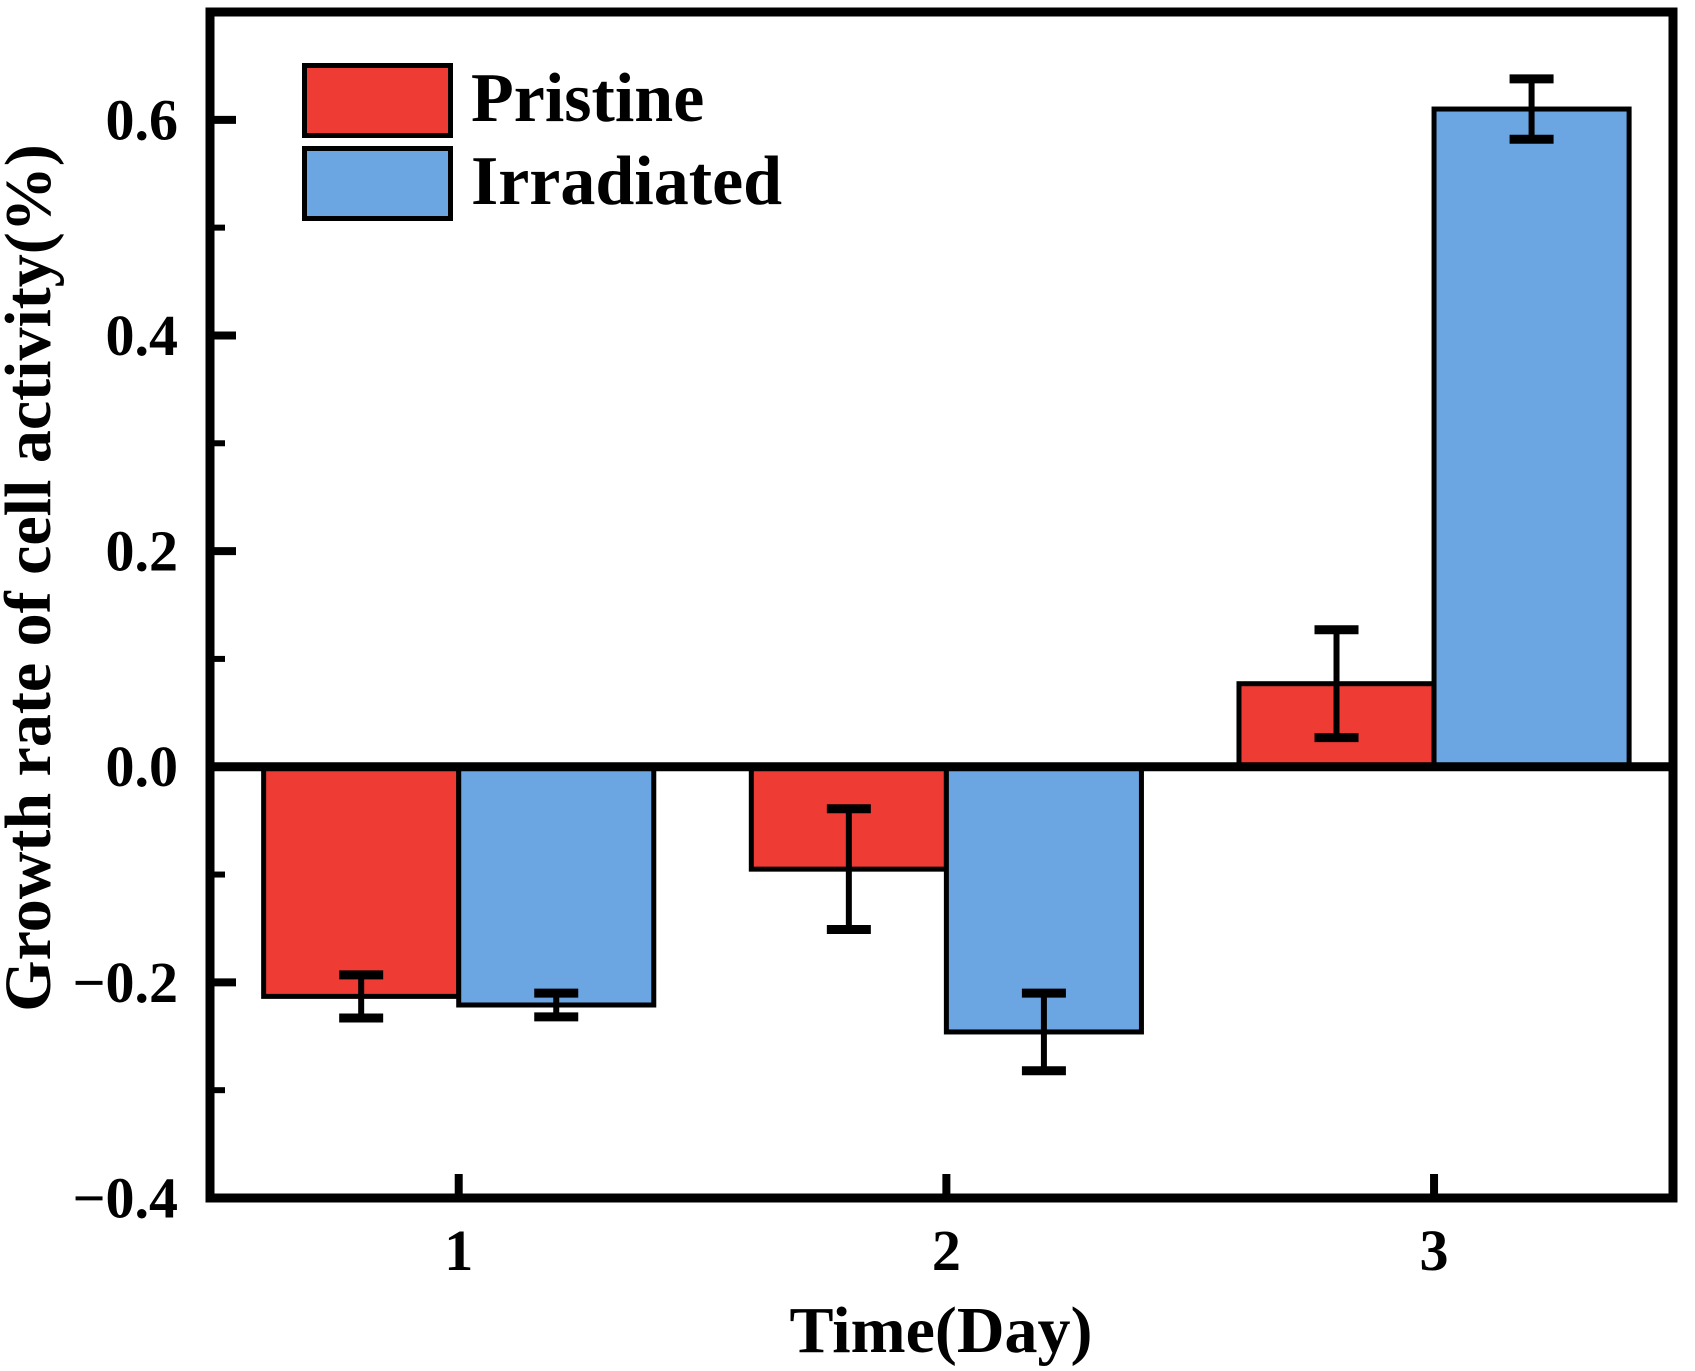 The height and width of the screenshot is (1371, 1695). I want to click on x-axis-title: Time(Day), so click(940, 1330).